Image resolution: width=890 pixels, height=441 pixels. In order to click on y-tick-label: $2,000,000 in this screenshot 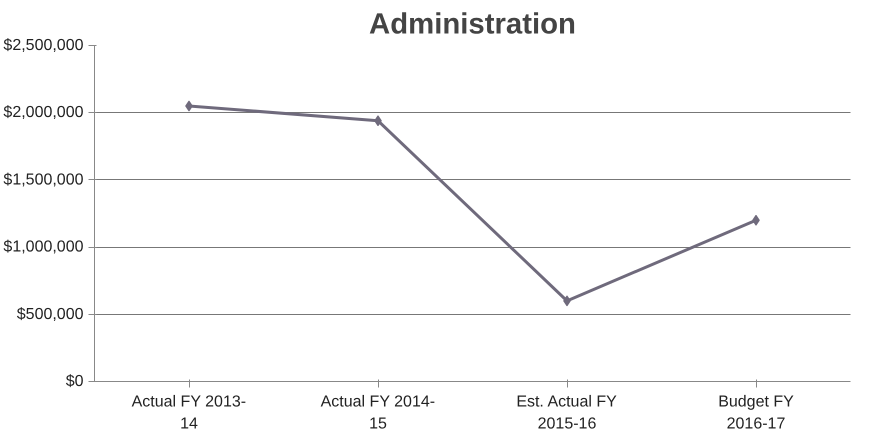, I will do `click(43, 113)`.